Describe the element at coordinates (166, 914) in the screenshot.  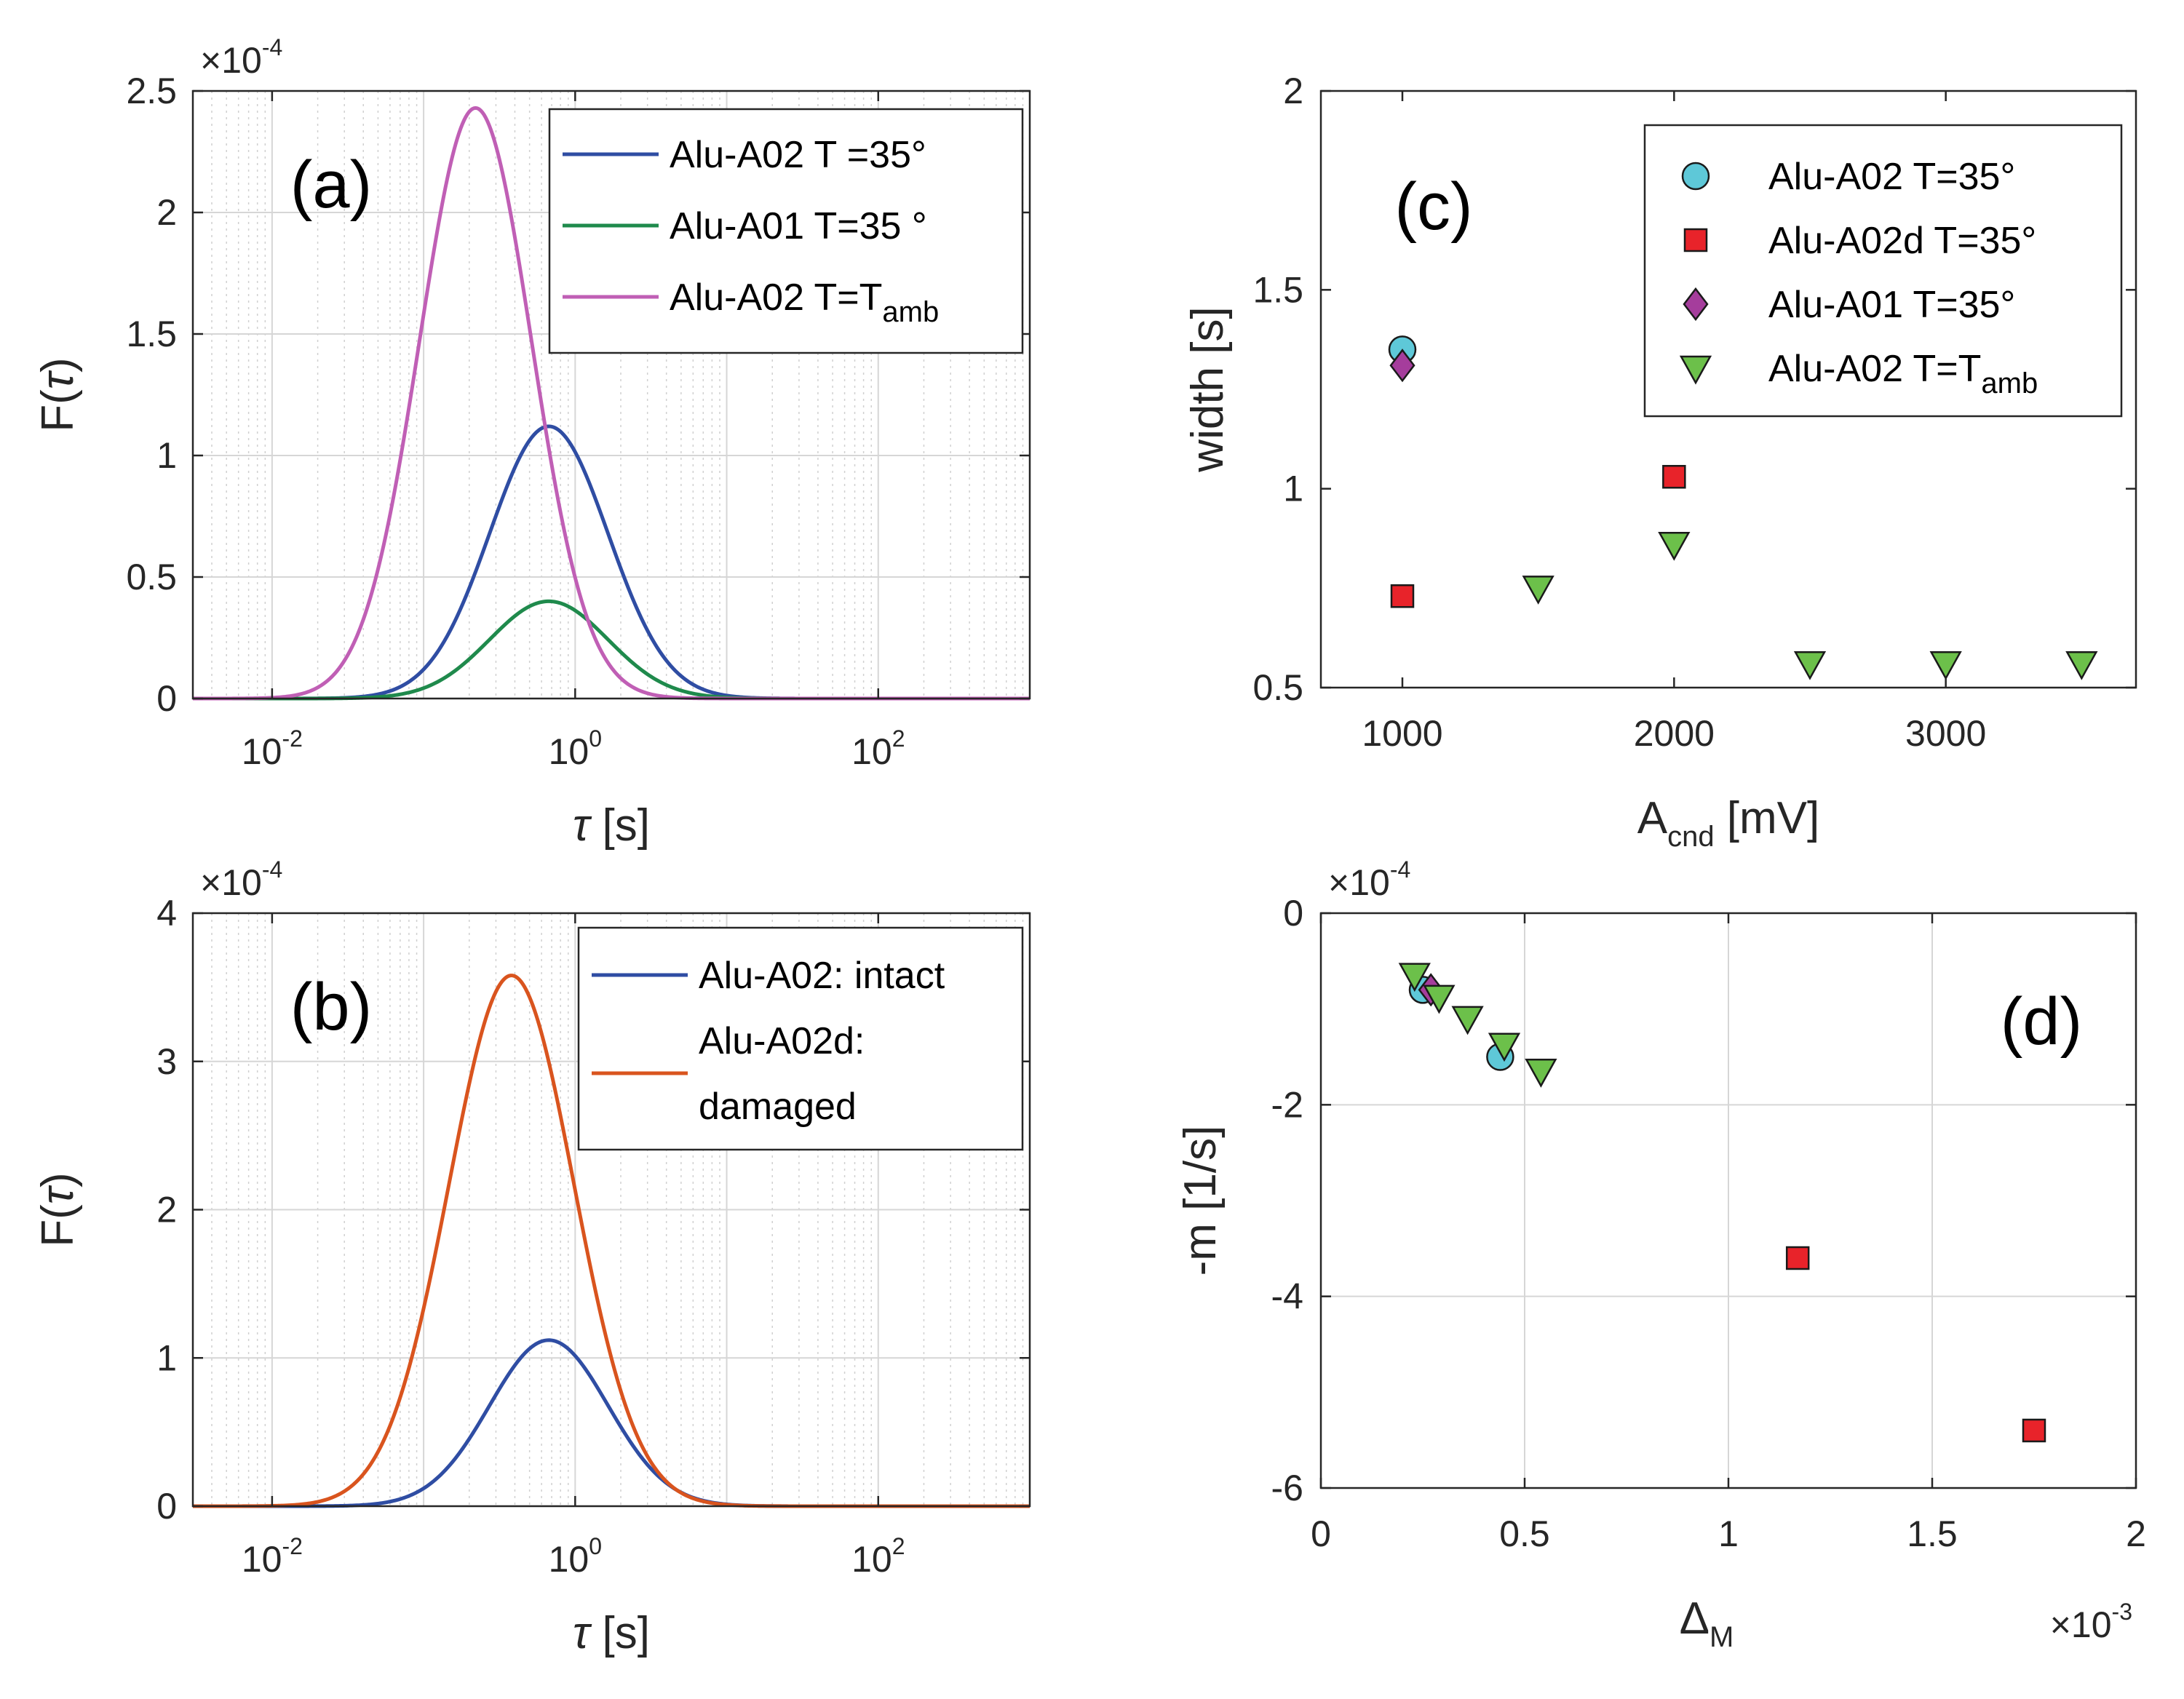
I see `y-tick-label: 4` at that location.